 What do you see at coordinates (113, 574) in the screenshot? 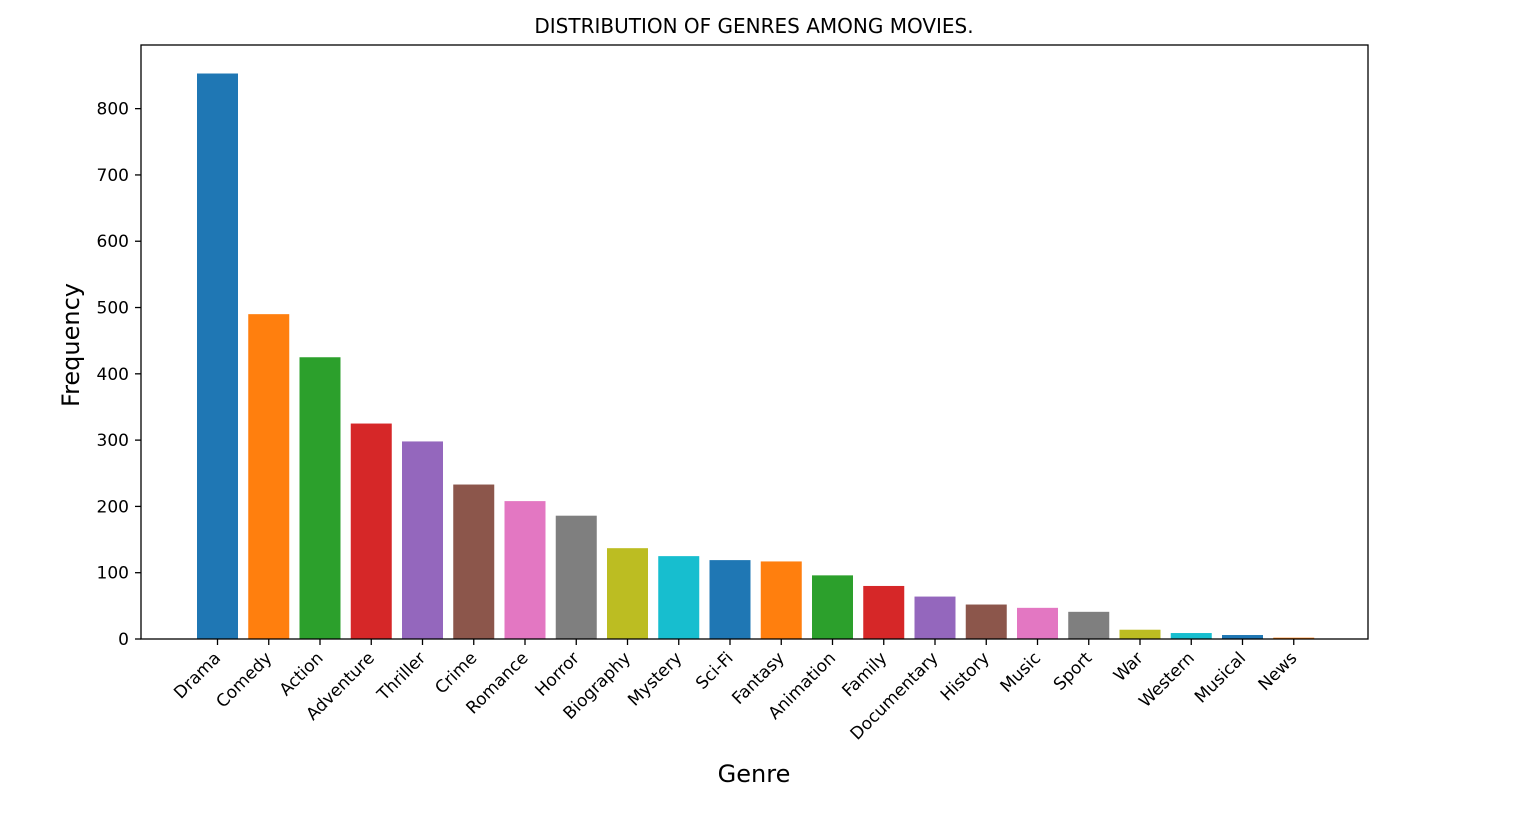
I see `y-tick-label: 100` at bounding box center [113, 574].